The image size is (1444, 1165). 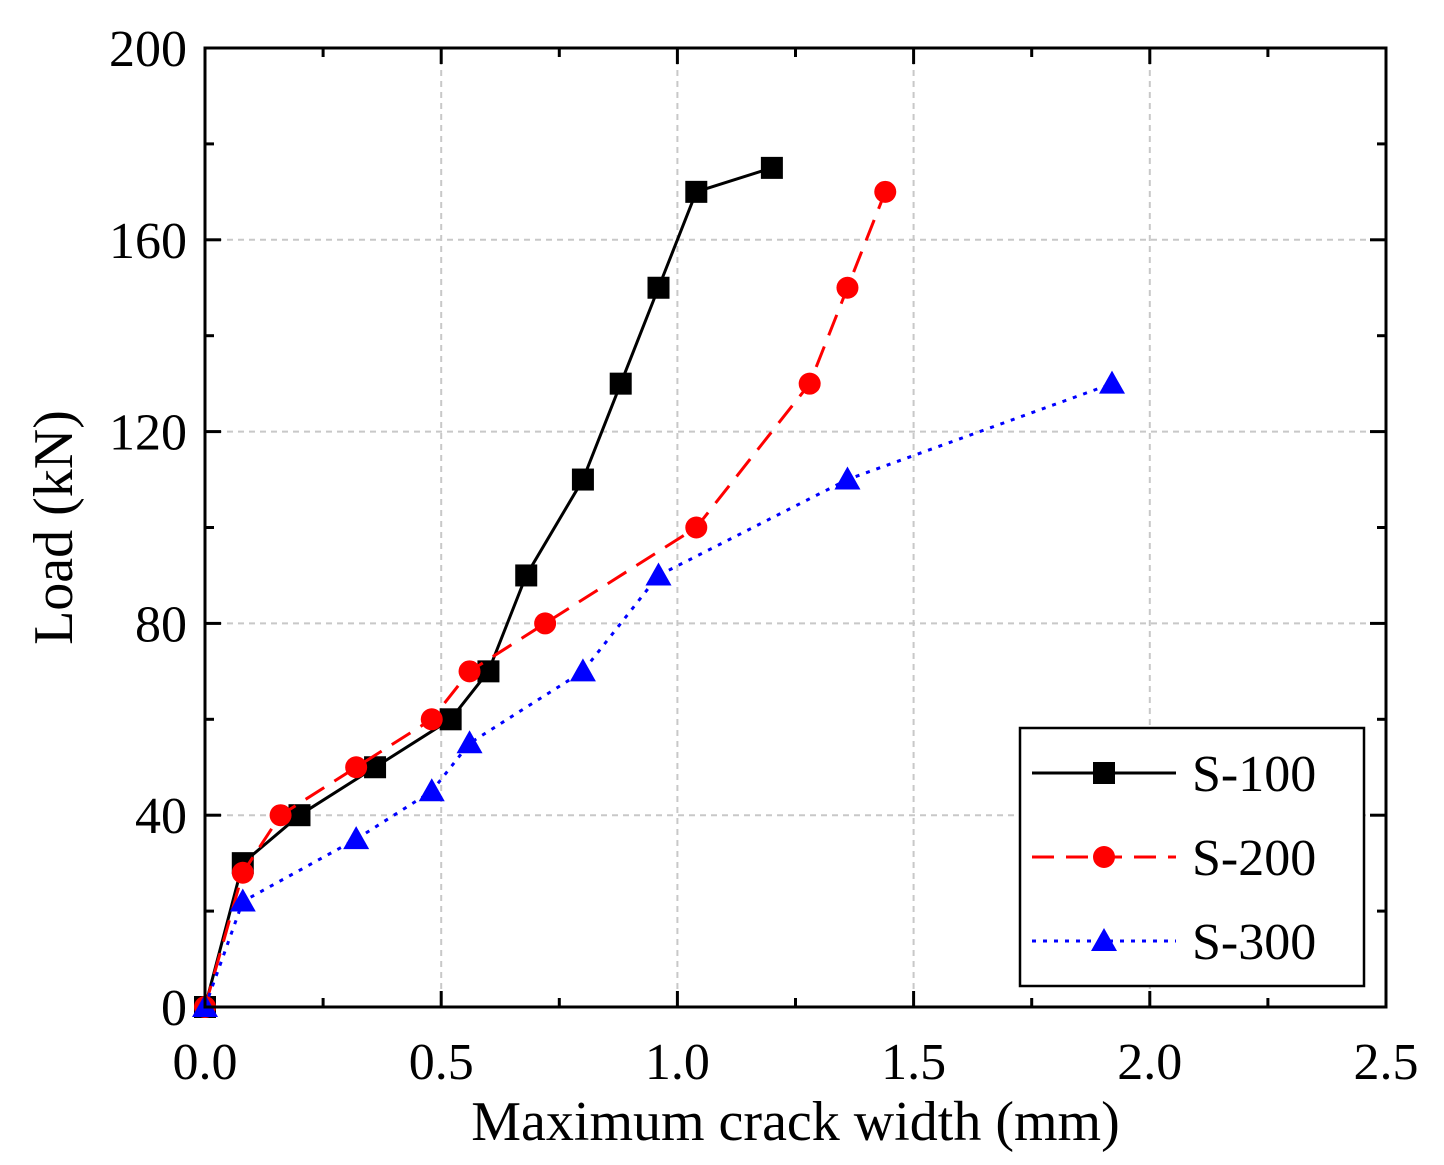 I want to click on x-tick-label: 1.0, so click(x=677, y=1062).